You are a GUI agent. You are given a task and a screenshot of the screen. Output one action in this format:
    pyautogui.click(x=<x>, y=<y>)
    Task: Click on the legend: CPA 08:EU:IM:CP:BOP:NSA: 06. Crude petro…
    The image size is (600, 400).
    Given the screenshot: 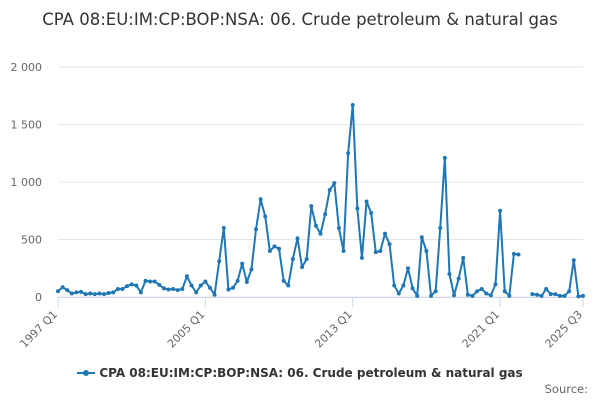 What is the action you would take?
    pyautogui.click(x=300, y=372)
    